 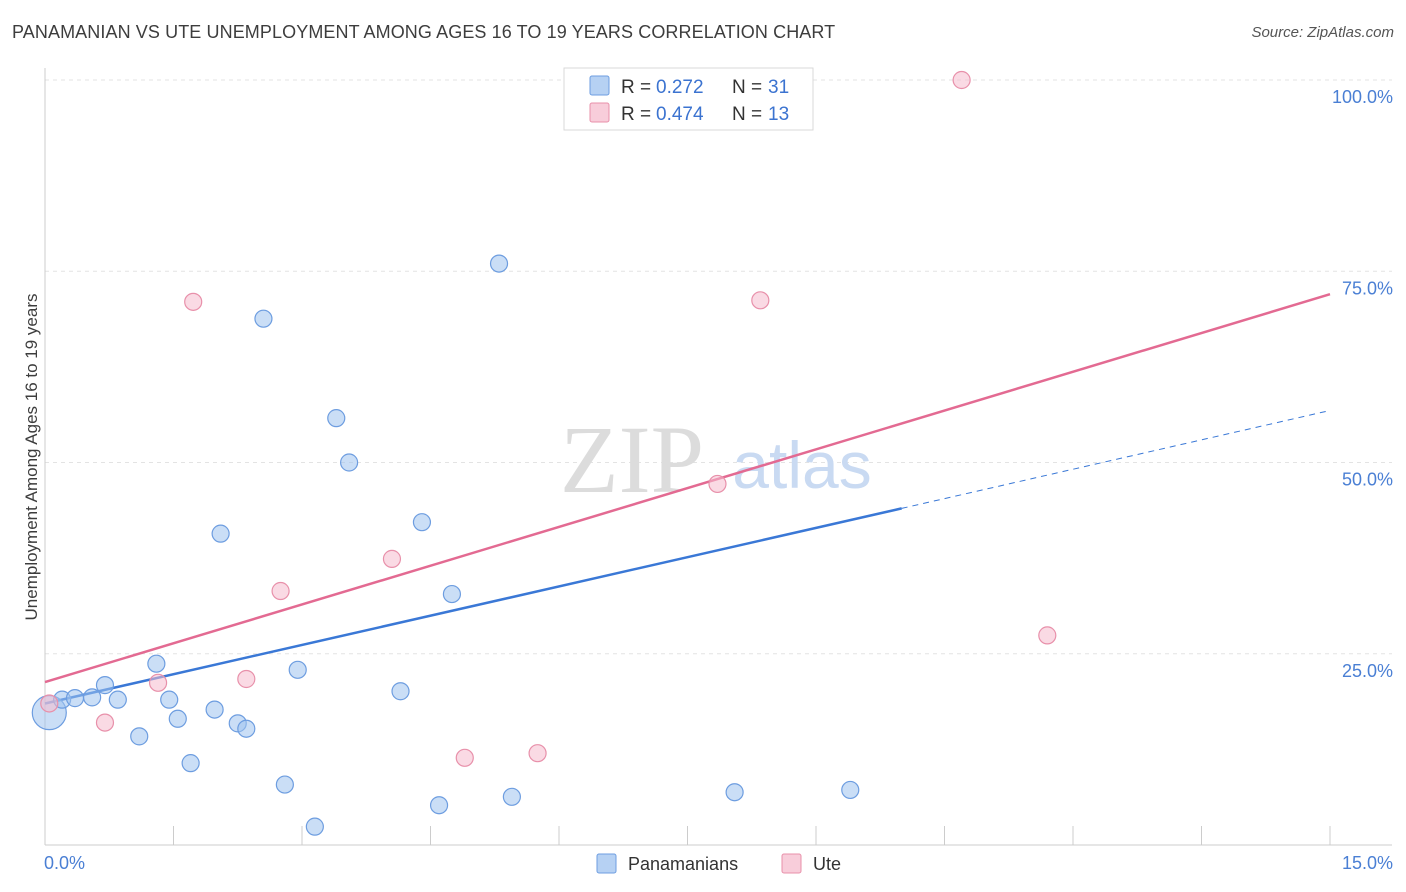 What do you see at coordinates (599, 85) in the screenshot?
I see `legend-swatch-panamanians` at bounding box center [599, 85].